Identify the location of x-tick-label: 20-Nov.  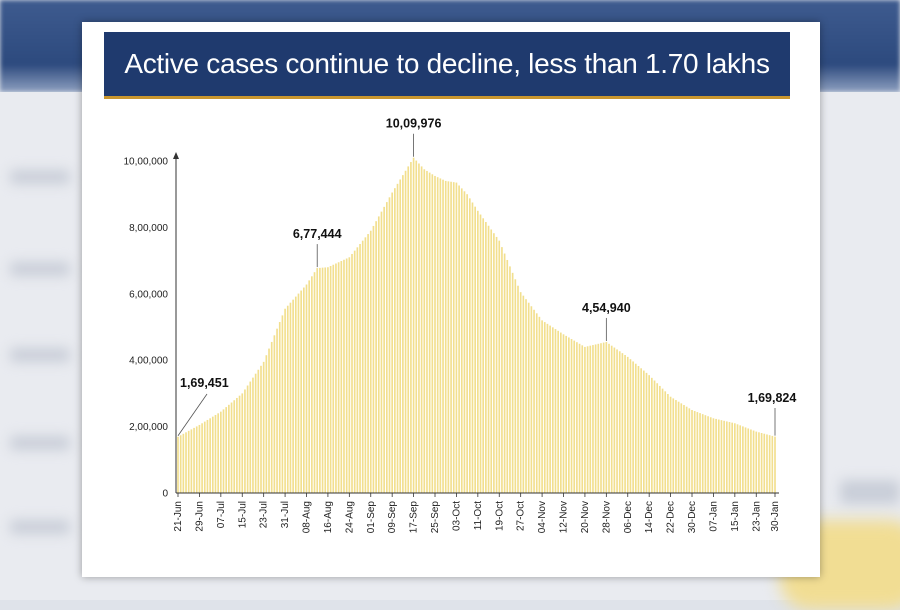
(585, 517).